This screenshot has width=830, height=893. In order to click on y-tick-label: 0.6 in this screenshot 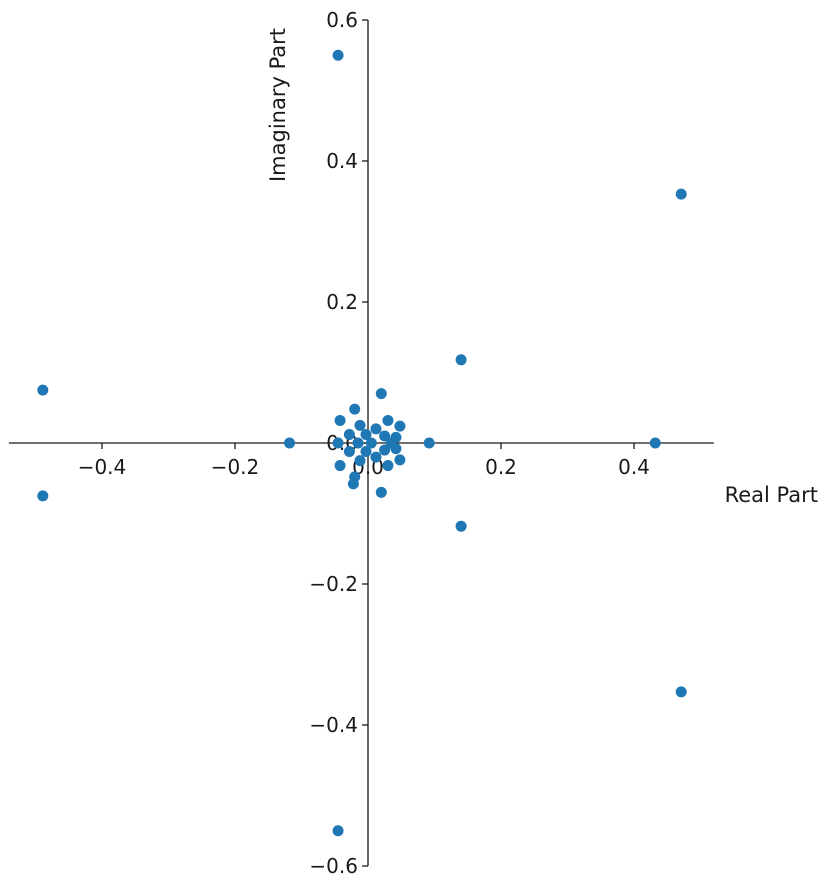, I will do `click(342, 20)`.